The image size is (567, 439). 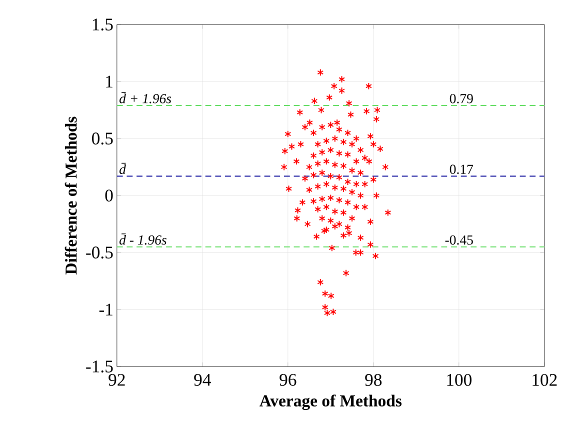 What do you see at coordinates (288, 380) in the screenshot?
I see `x-tick-label: 96` at bounding box center [288, 380].